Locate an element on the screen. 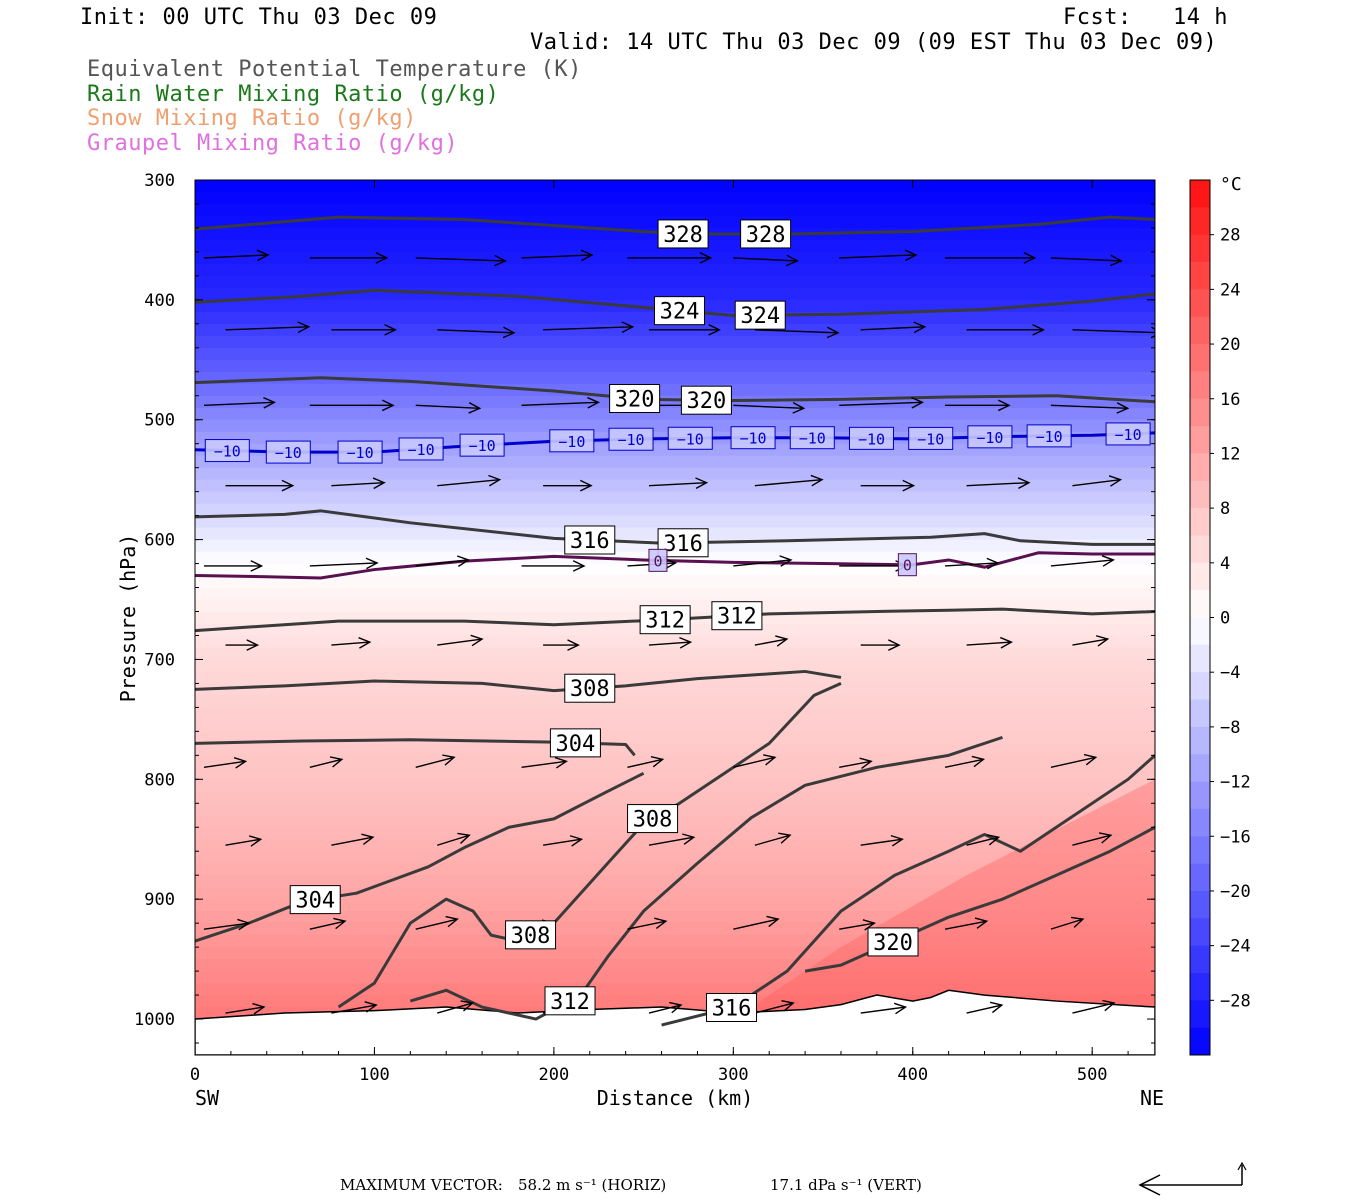 The height and width of the screenshot is (1200, 1350). colorbar-tick-label: 20 is located at coordinates (1230, 345).